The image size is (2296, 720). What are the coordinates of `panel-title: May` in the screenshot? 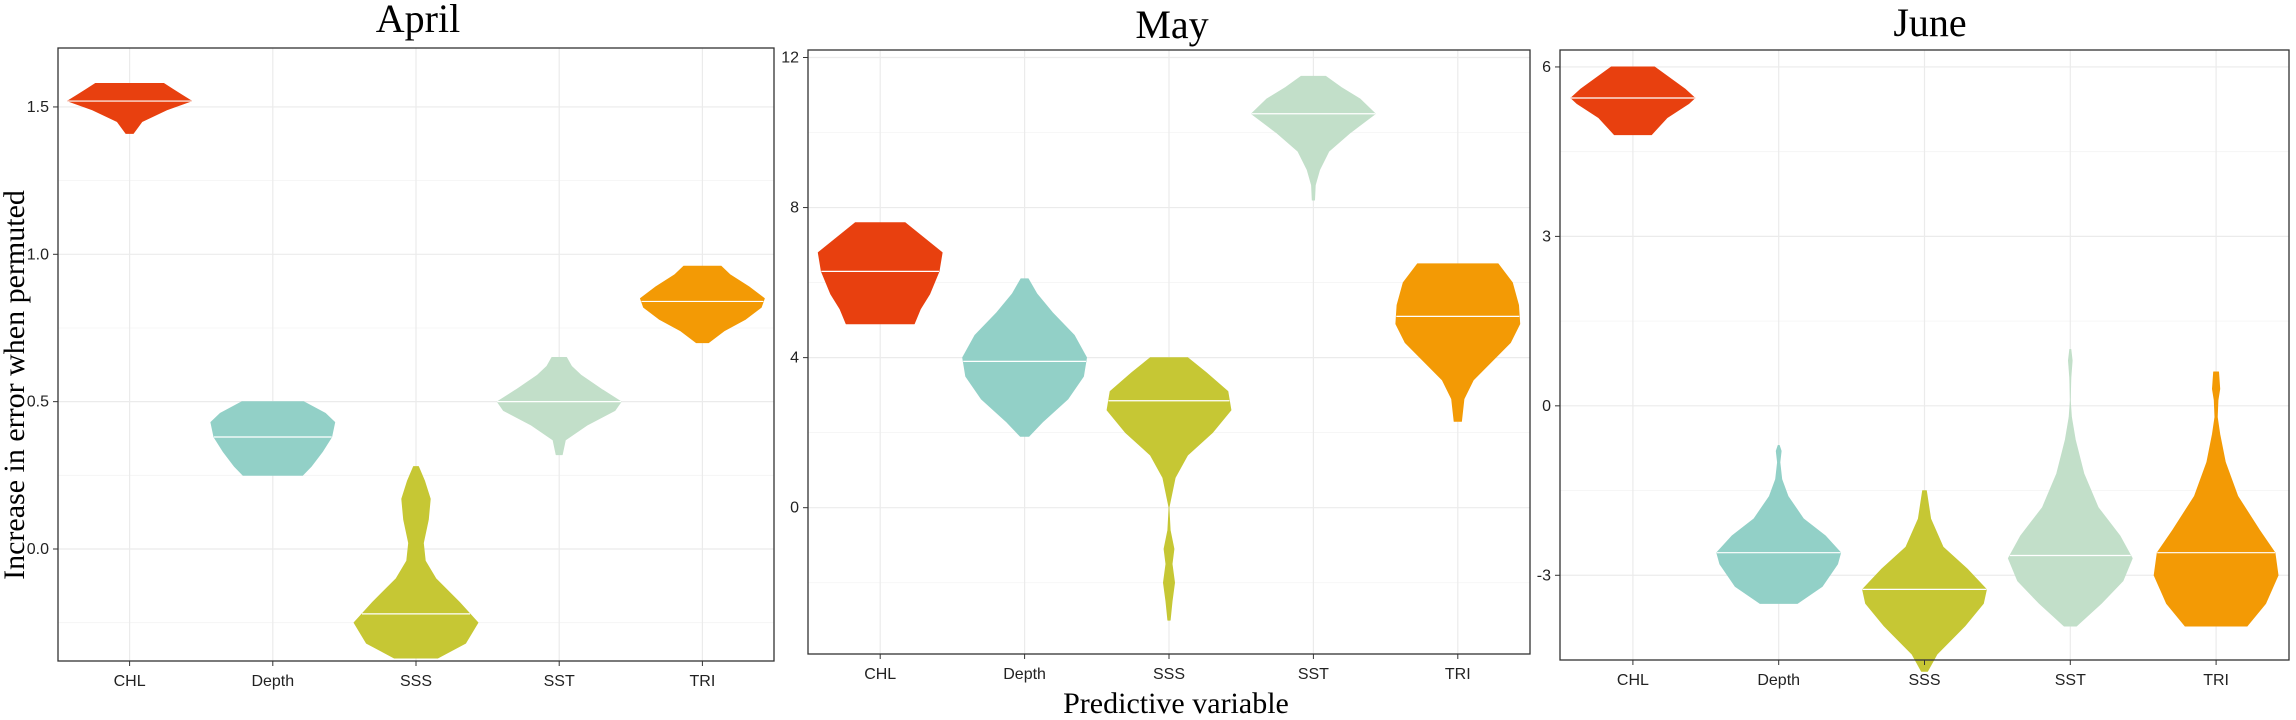 It's located at (1171, 24).